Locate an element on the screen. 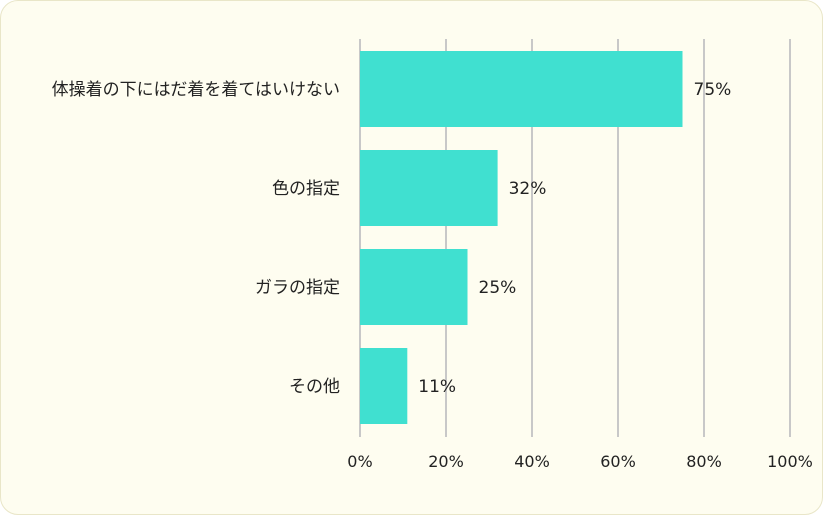  data-label-1: 75% is located at coordinates (713, 90).